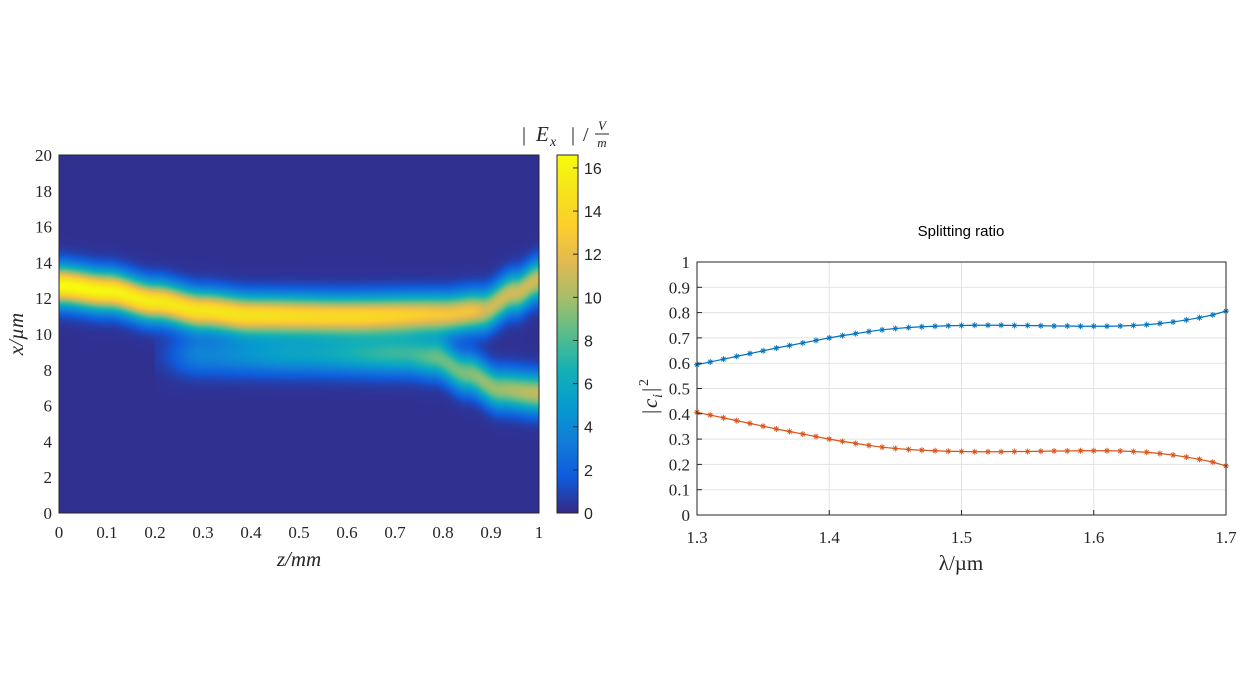 The image size is (1245, 700). I want to click on heatmap-y-tick-label: 16, so click(43, 227).